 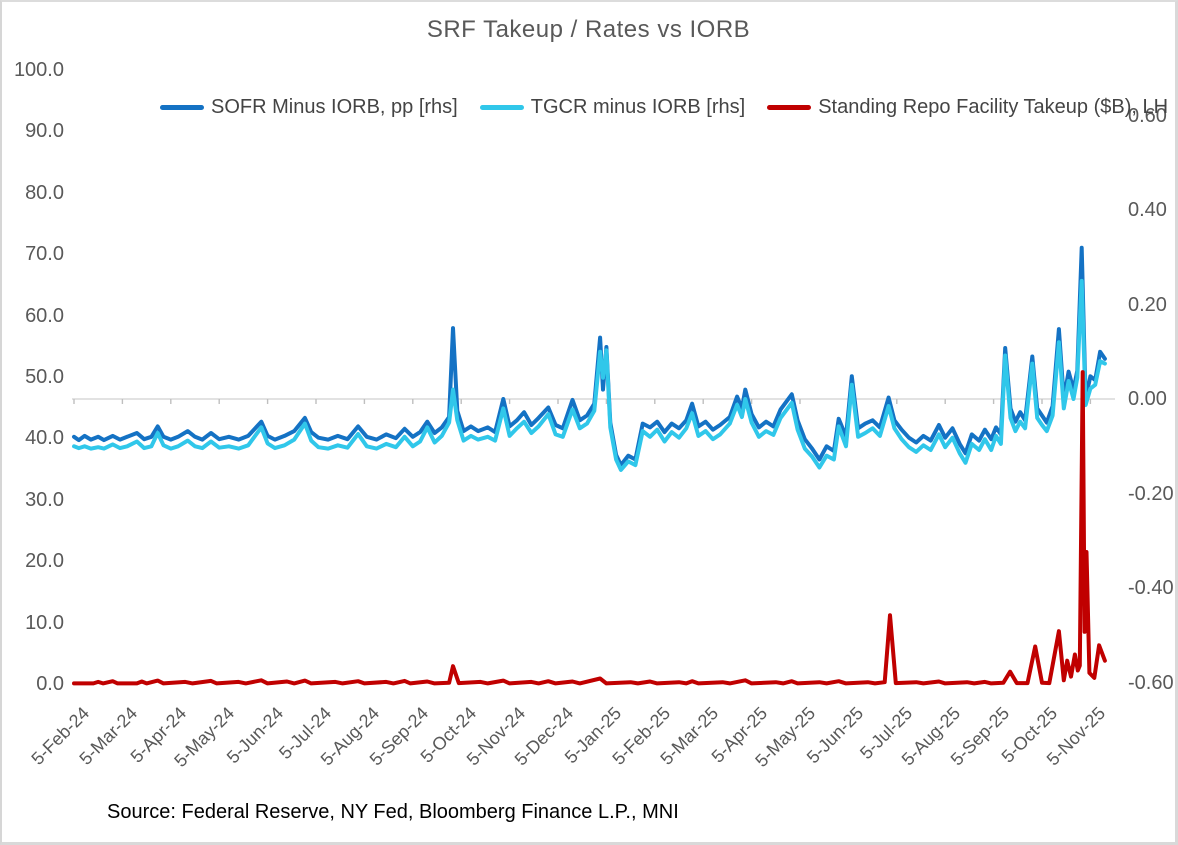 I want to click on left-axis-tick-label: 30.0, so click(x=44, y=499).